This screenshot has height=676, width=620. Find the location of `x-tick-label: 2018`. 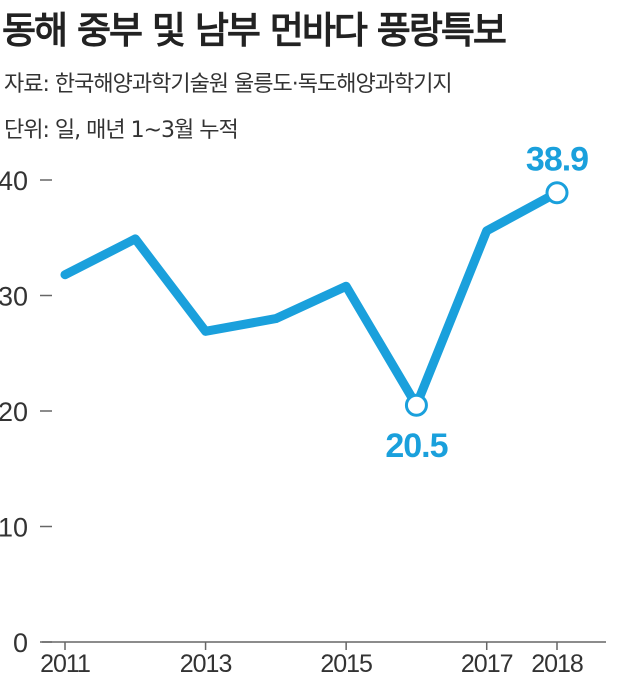

x-tick-label: 2018 is located at coordinates (557, 663).